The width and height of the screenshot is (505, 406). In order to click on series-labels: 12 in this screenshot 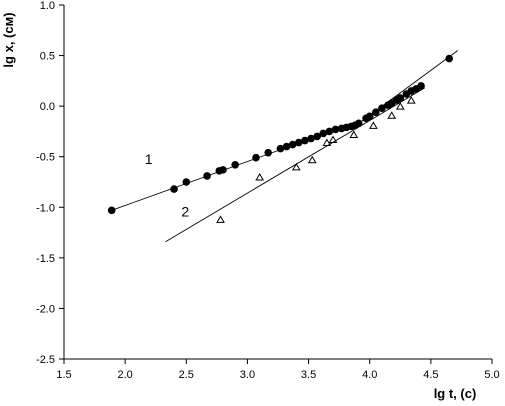, I will do `click(167, 185)`.